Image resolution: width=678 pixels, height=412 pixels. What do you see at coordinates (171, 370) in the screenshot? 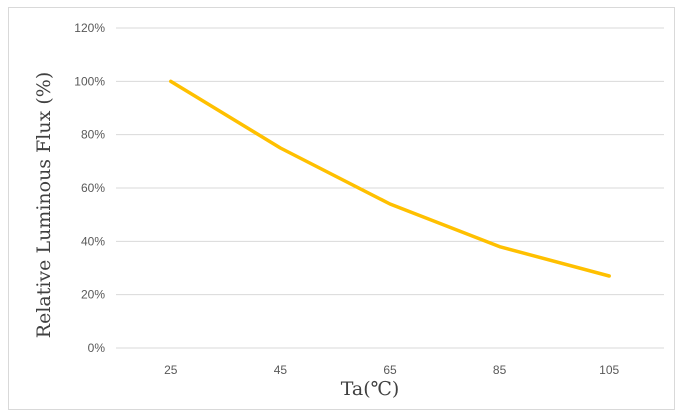
I see `x-tick-label: 25` at bounding box center [171, 370].